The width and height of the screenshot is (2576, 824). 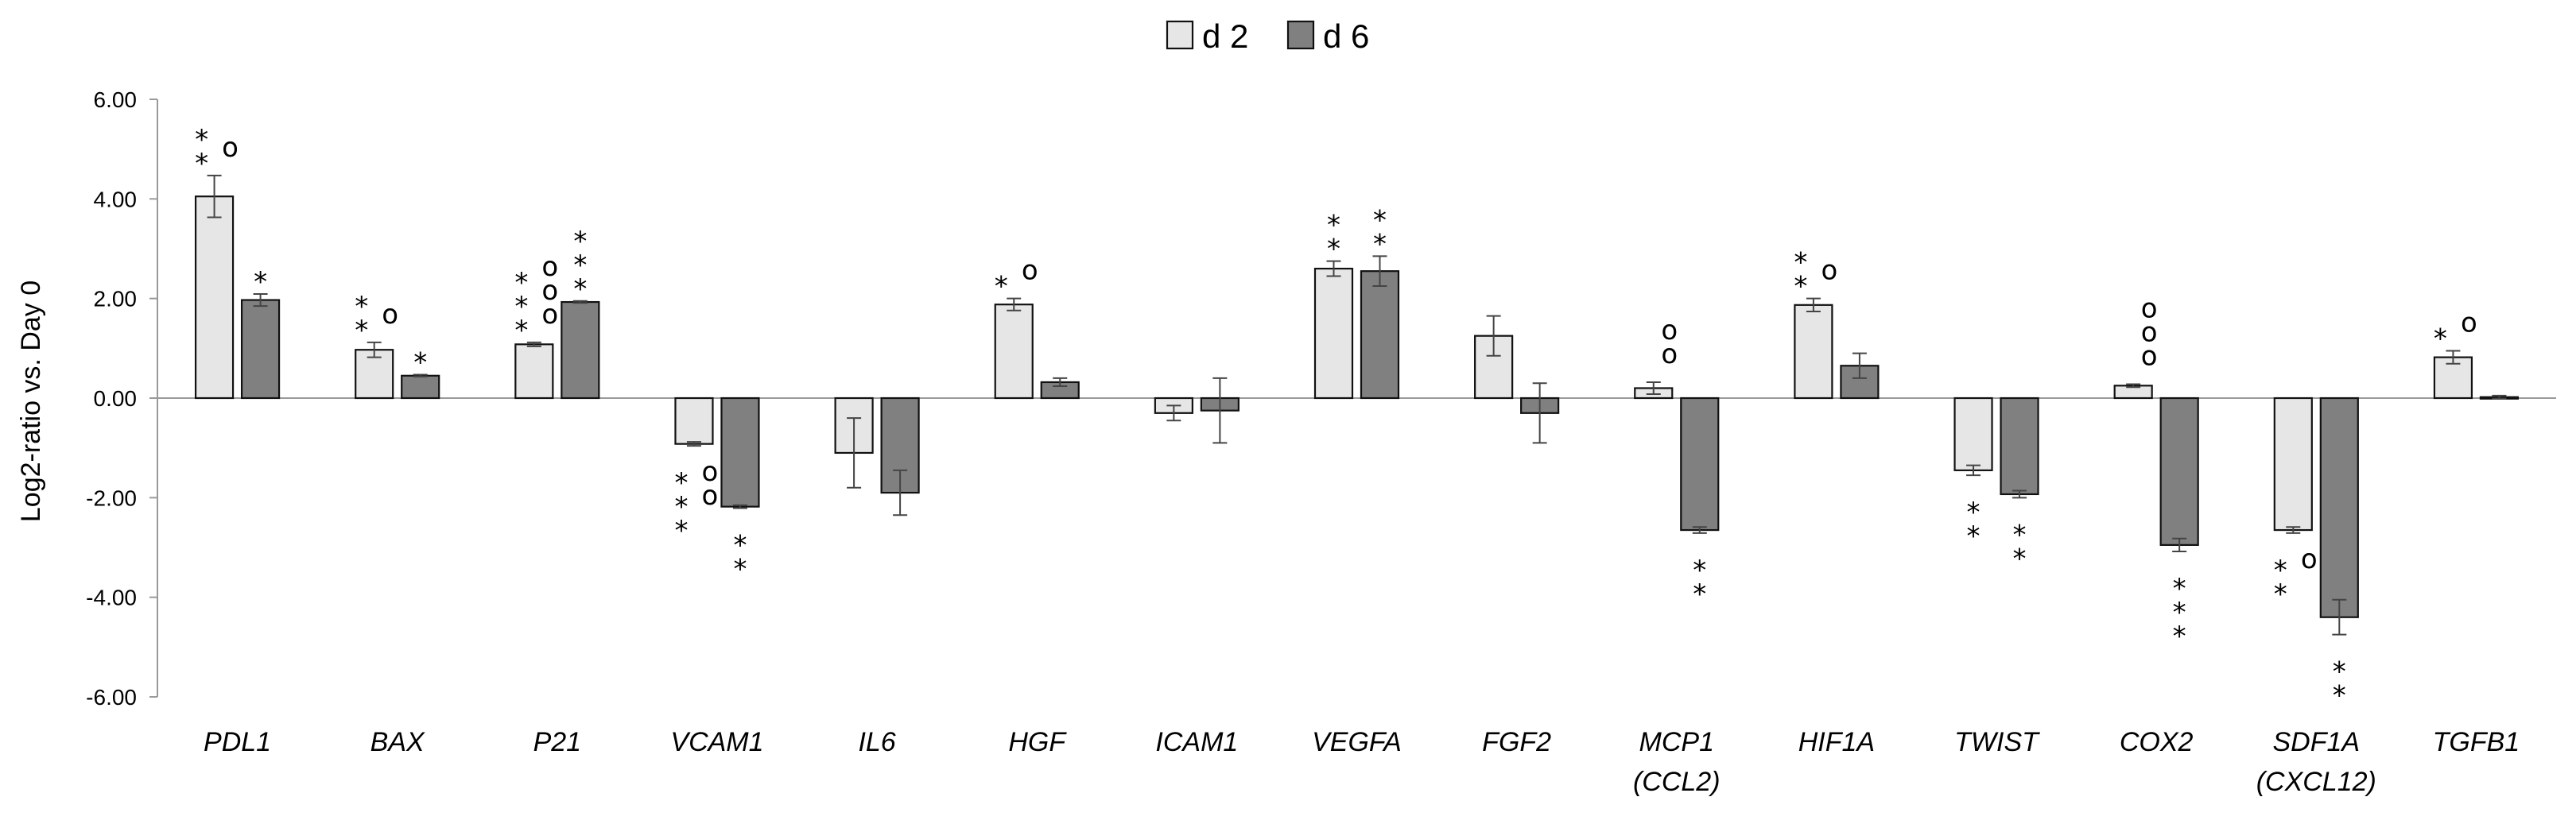 What do you see at coordinates (877, 742) in the screenshot?
I see `x-category-label: IL6` at bounding box center [877, 742].